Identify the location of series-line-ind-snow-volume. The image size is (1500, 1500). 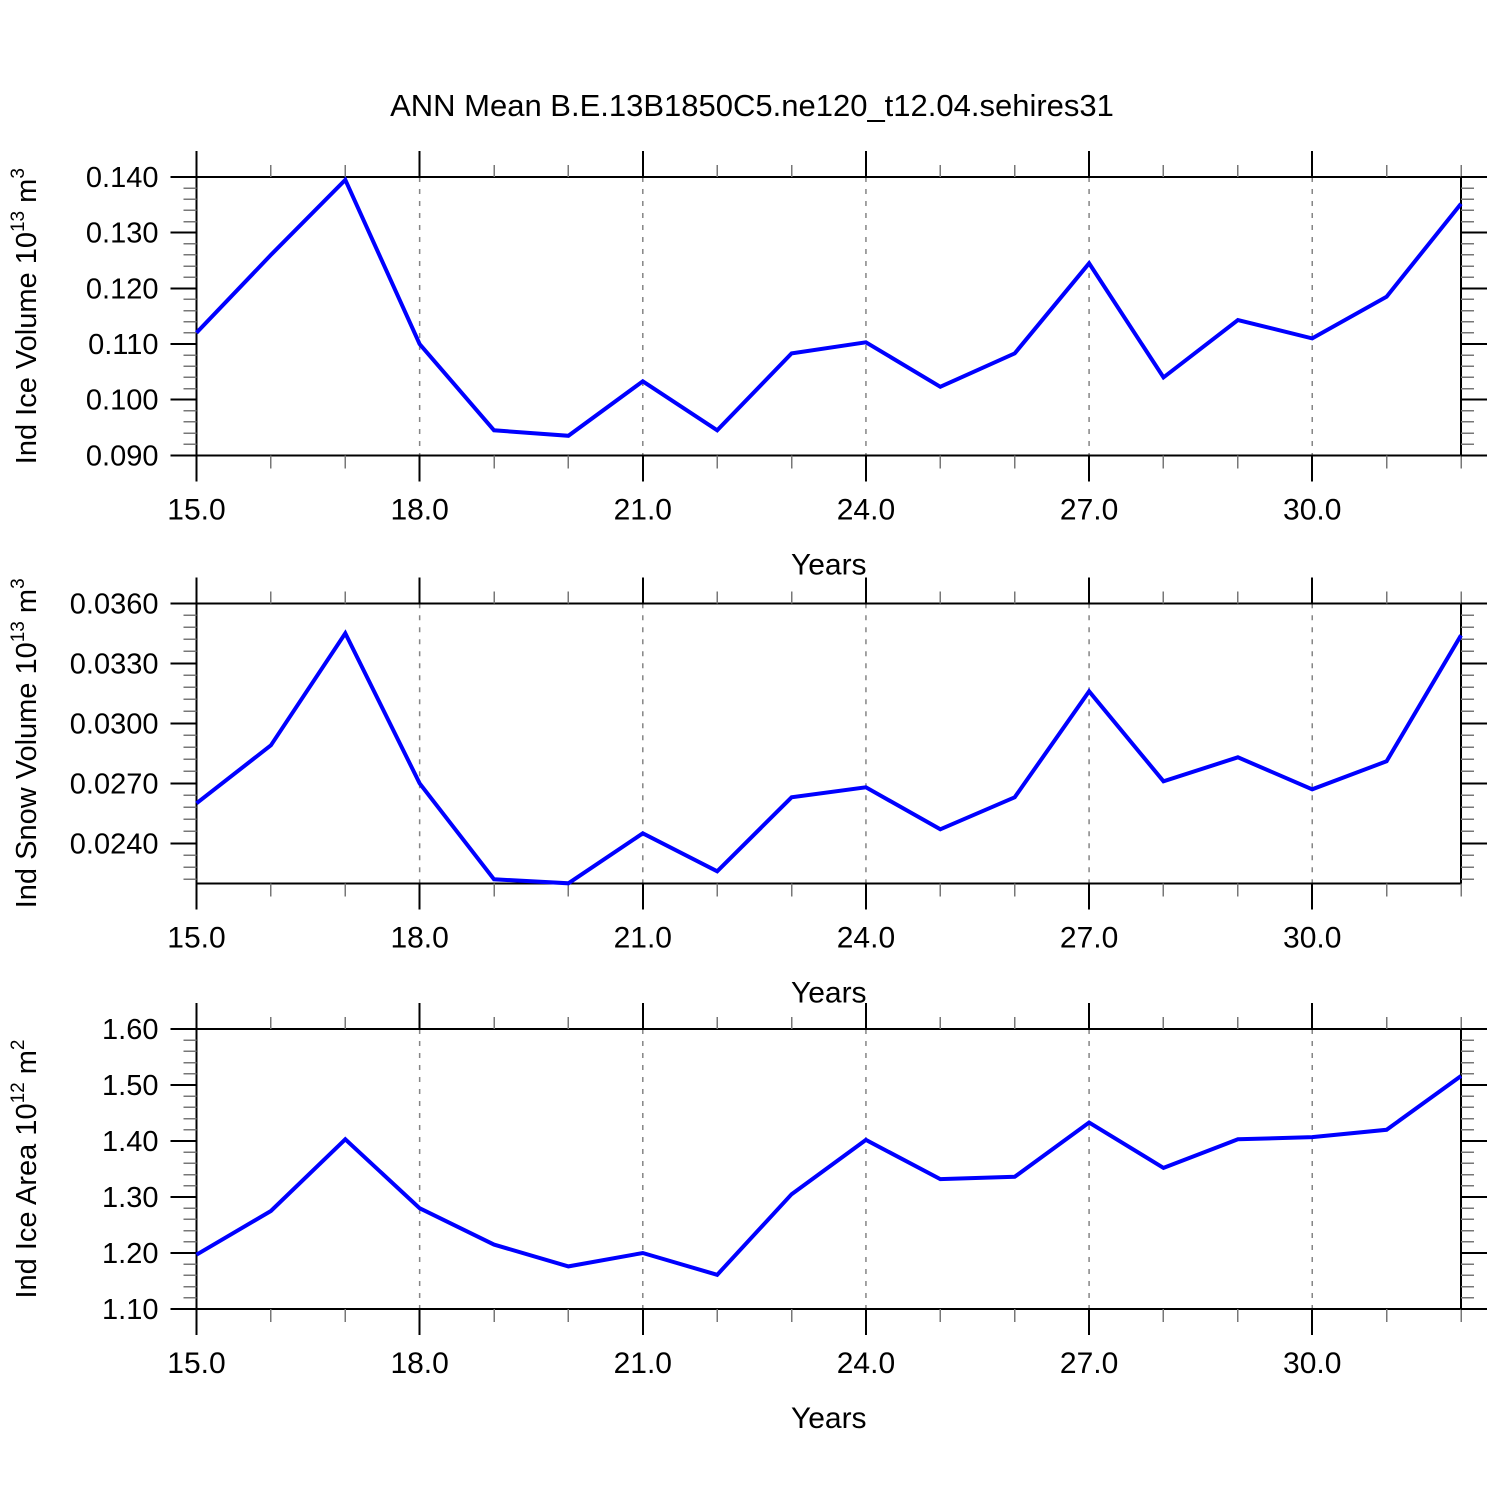
(829, 757).